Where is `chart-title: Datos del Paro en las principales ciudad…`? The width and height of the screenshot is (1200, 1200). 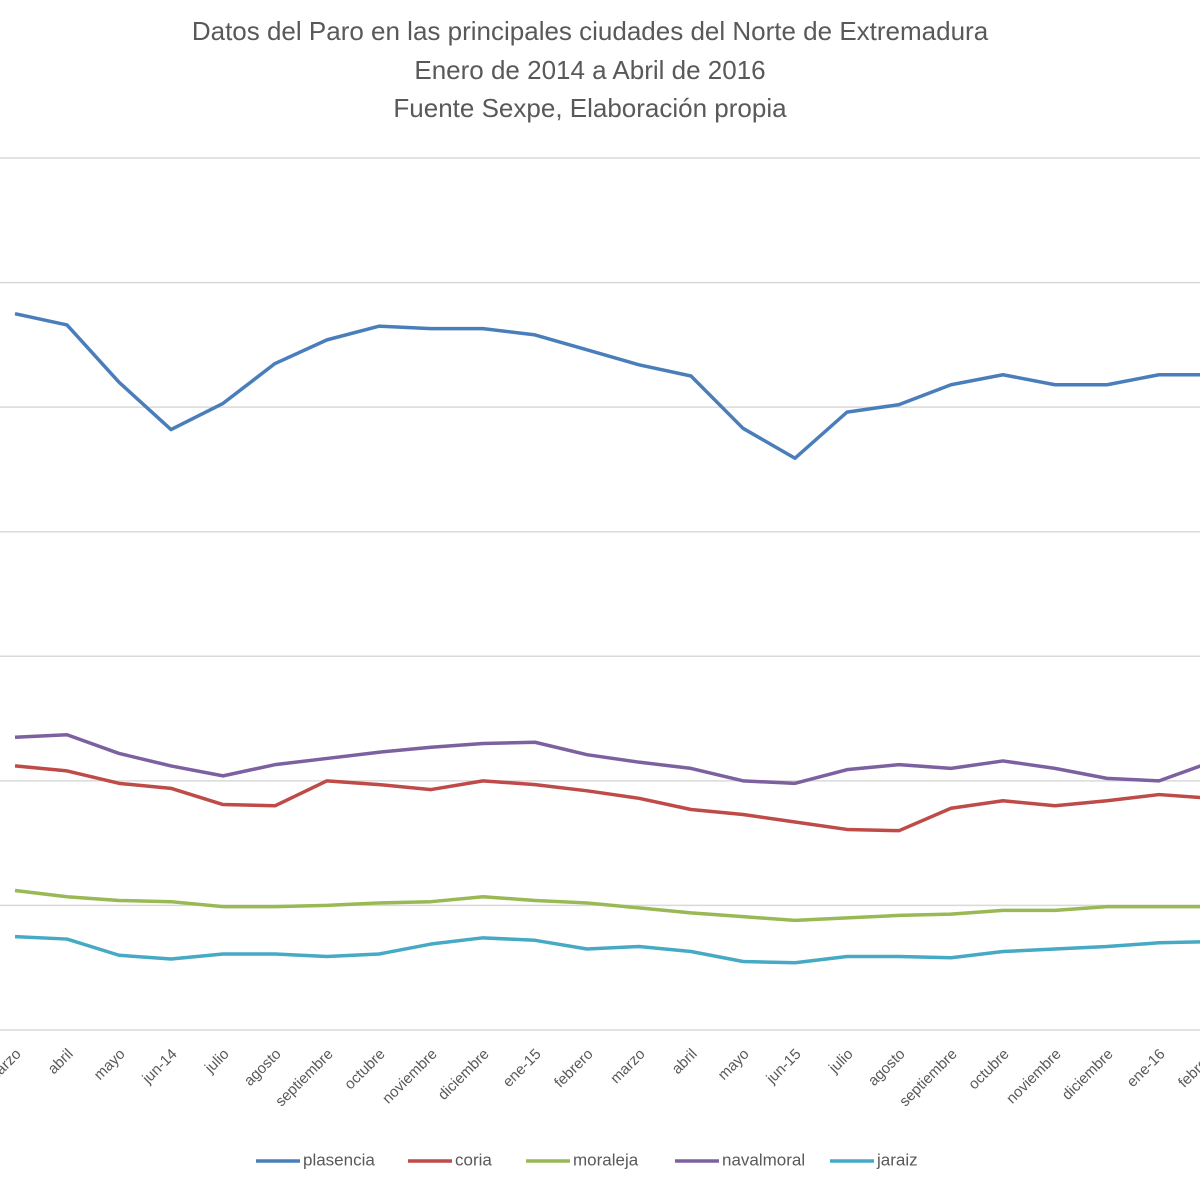
chart-title: Datos del Paro en las principales ciudad… is located at coordinates (590, 31).